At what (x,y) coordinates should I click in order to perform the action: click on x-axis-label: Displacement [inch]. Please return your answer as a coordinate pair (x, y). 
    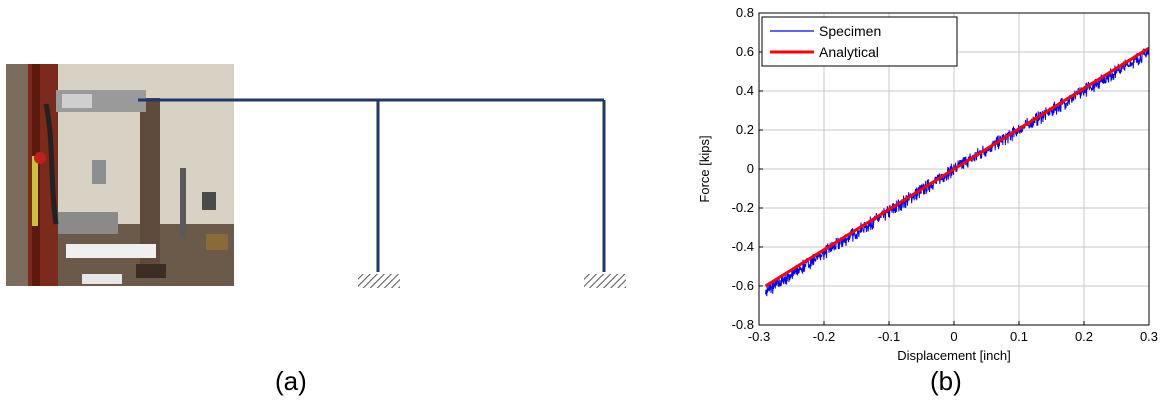
    Looking at the image, I should click on (953, 355).